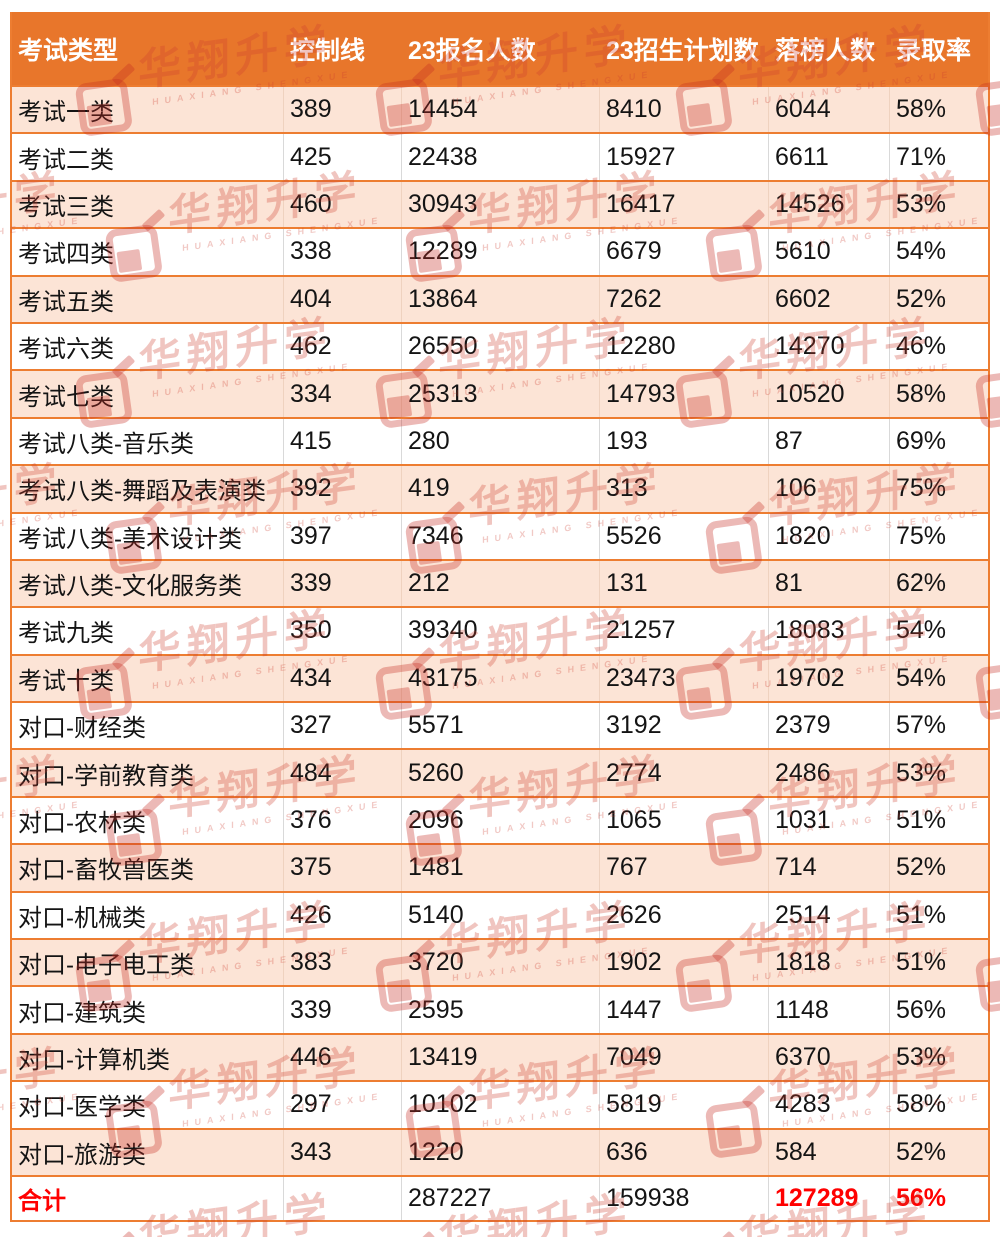 This screenshot has width=1000, height=1237. I want to click on cell-type: 考试九类, so click(148, 631).